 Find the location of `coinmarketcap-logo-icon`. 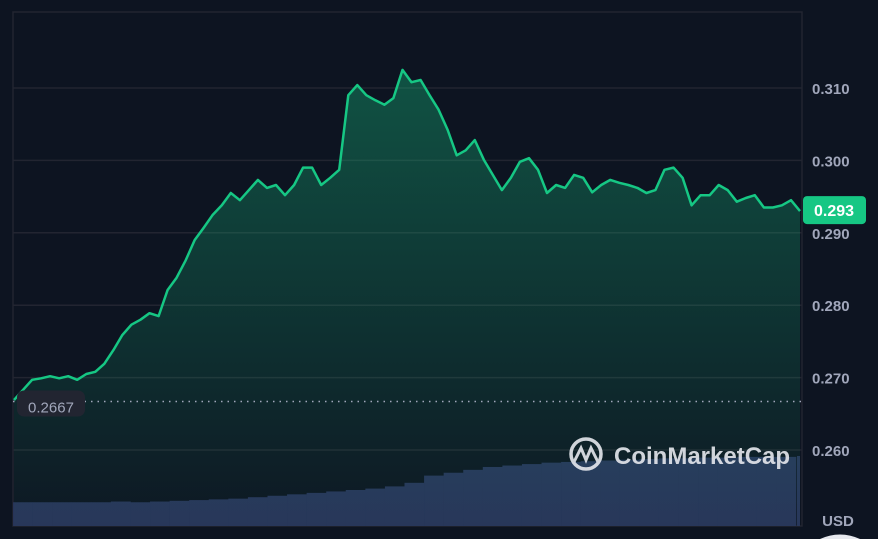

coinmarketcap-logo-icon is located at coordinates (586, 454).